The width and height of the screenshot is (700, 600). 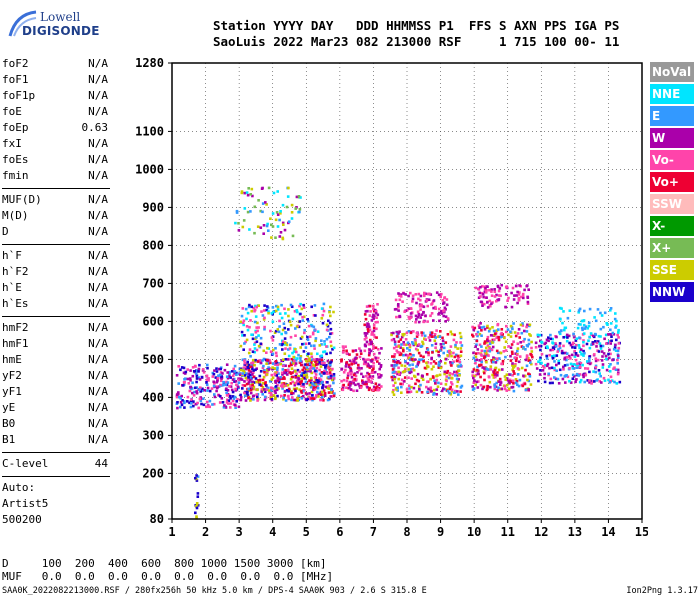 What do you see at coordinates (56, 176) in the screenshot?
I see `param-row-fmin: fmin N/A` at bounding box center [56, 176].